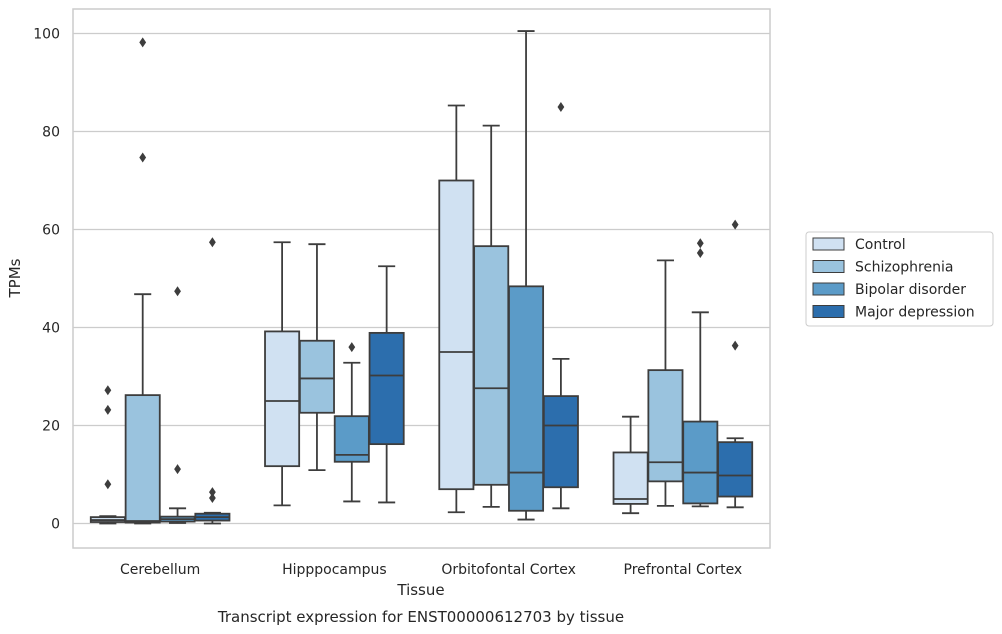  I want to click on y-tick-label: 40, so click(51, 329).